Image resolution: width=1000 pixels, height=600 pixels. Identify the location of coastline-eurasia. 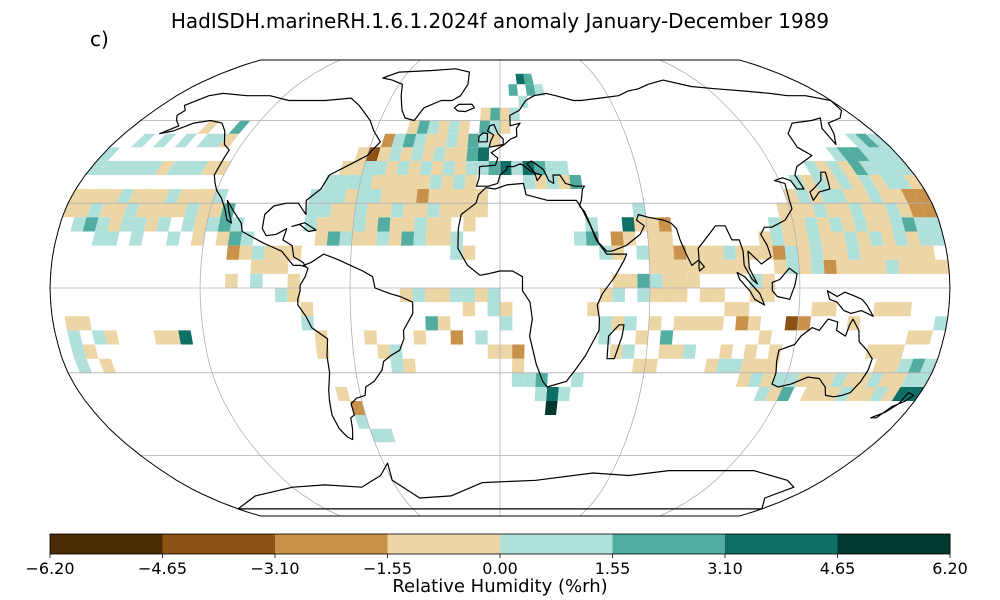
(659, 182).